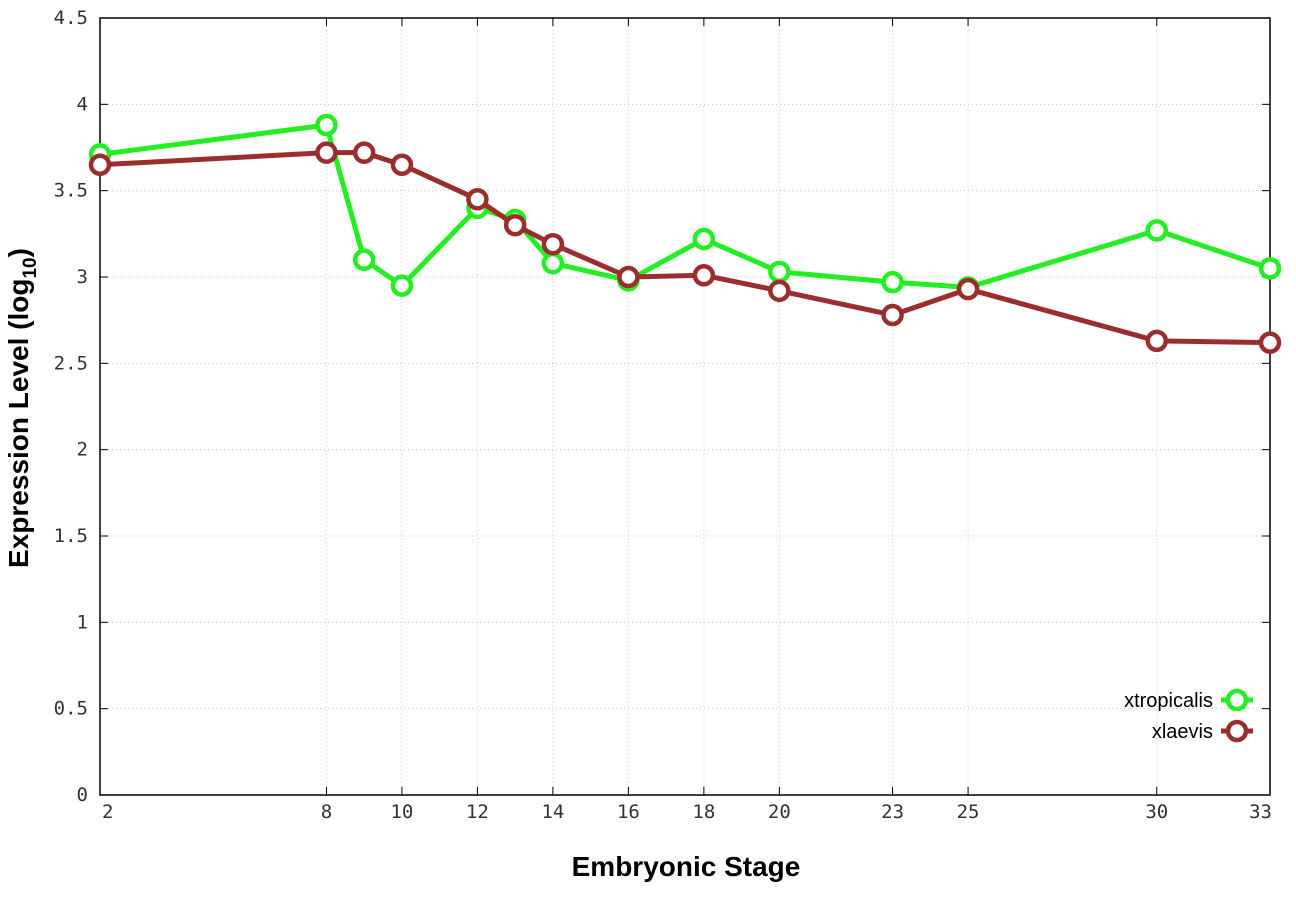 The width and height of the screenshot is (1296, 907). What do you see at coordinates (18, 252) in the screenshot?
I see `y-axis-title-close: )` at bounding box center [18, 252].